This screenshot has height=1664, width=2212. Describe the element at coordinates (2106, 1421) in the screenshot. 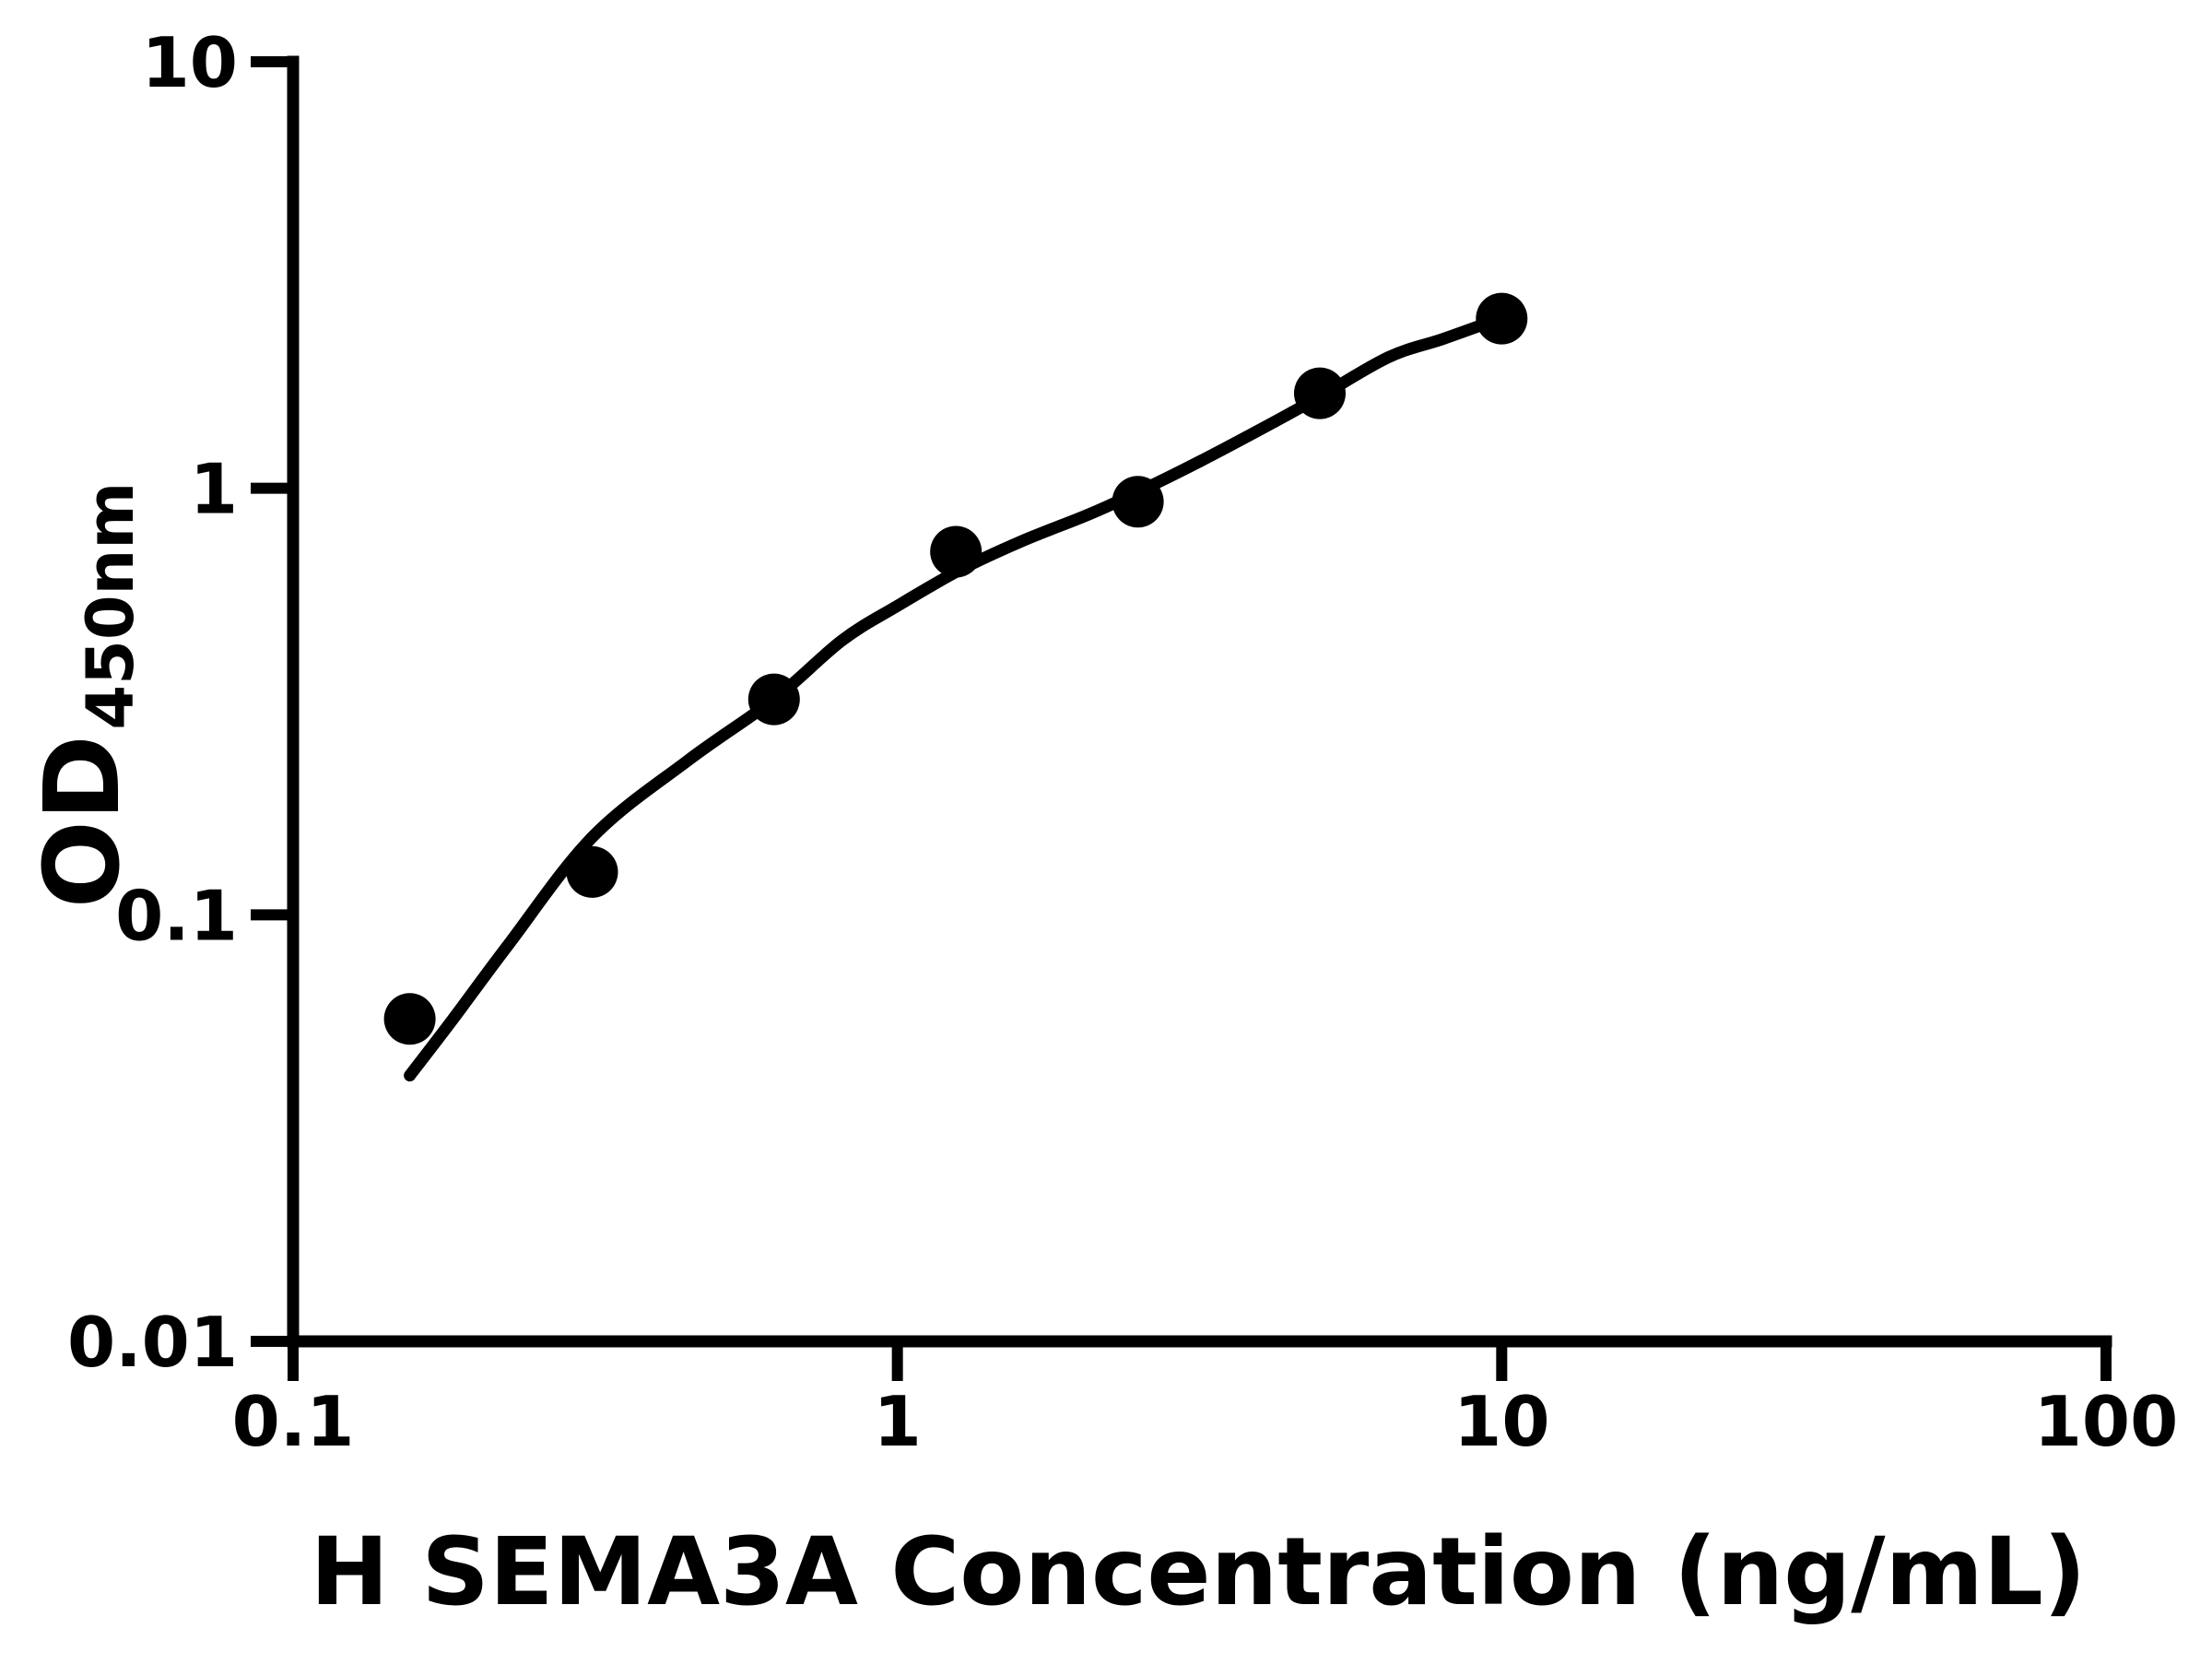

I see `x-tick-label: 100` at that location.